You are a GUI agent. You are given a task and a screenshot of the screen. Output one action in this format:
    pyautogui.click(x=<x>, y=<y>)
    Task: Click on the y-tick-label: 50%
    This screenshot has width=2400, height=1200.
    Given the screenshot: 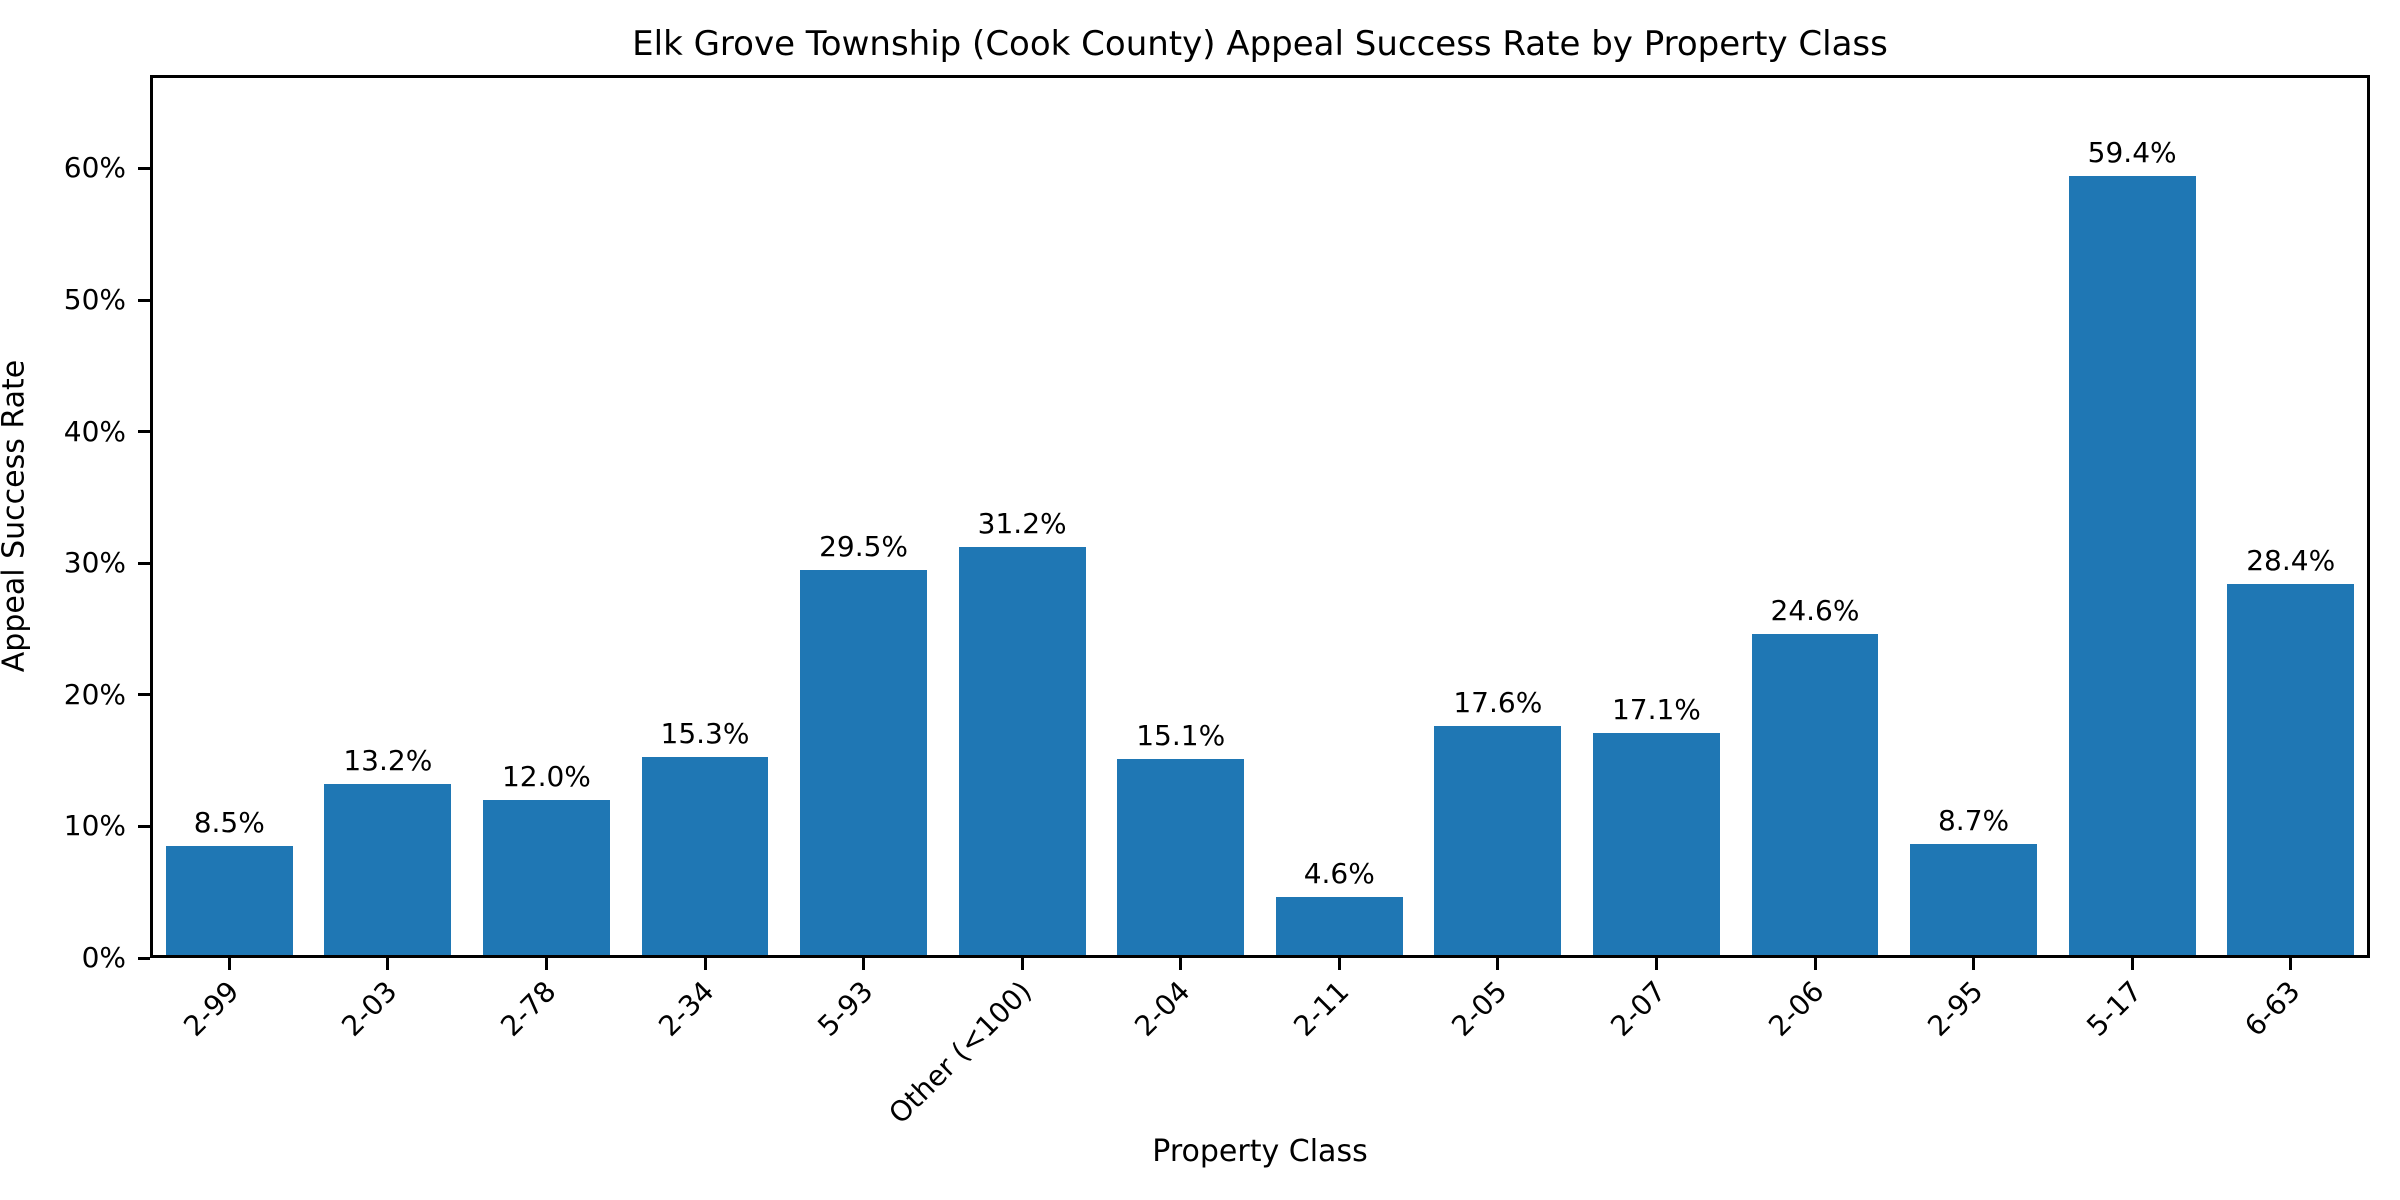 What is the action you would take?
    pyautogui.click(x=94, y=300)
    